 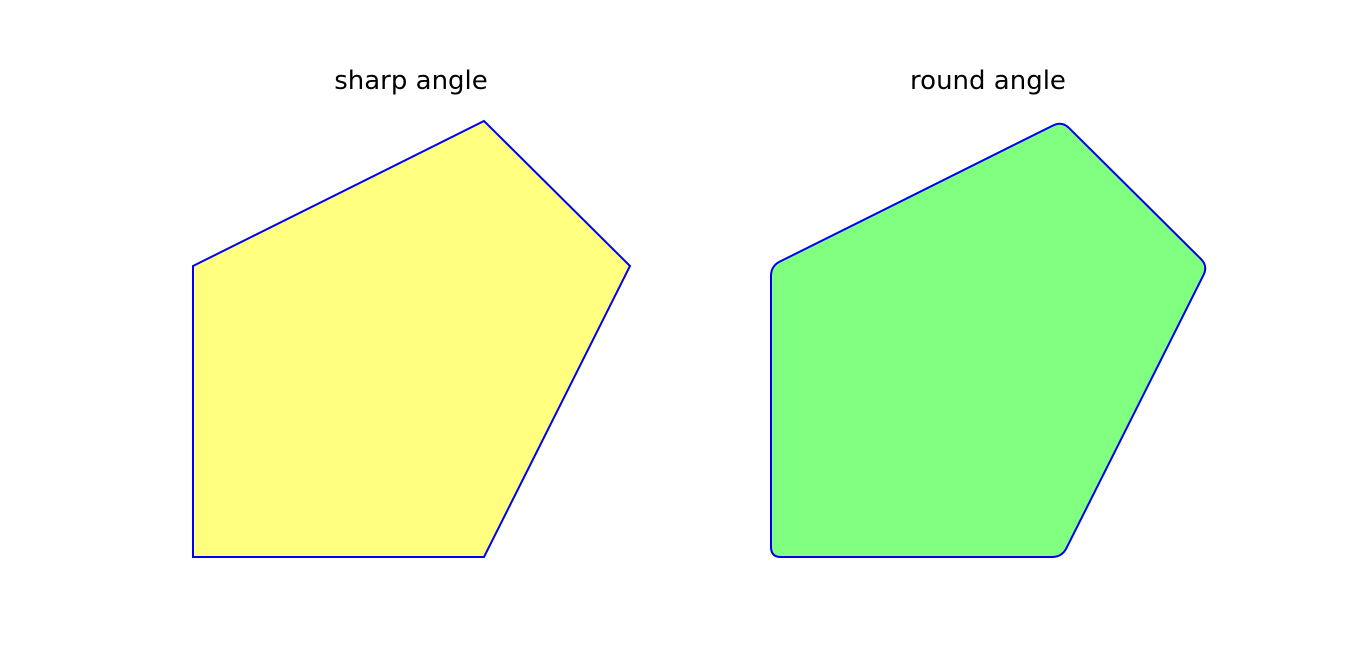 What do you see at coordinates (411, 81) in the screenshot?
I see `panel-title-sharp: sharp angle` at bounding box center [411, 81].